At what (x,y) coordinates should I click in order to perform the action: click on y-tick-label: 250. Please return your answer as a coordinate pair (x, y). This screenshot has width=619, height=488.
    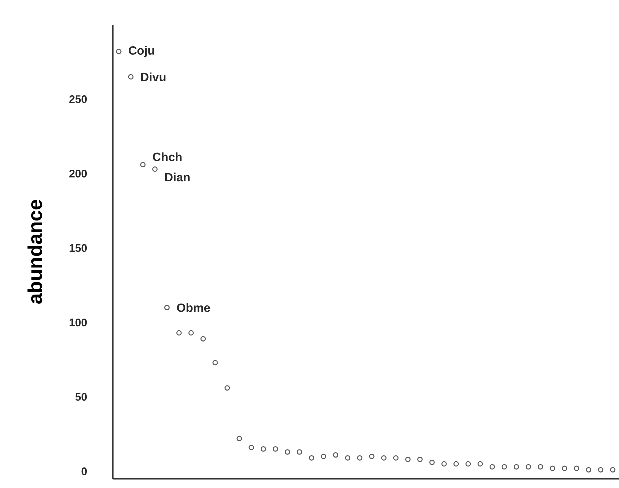
    Looking at the image, I should click on (79, 100).